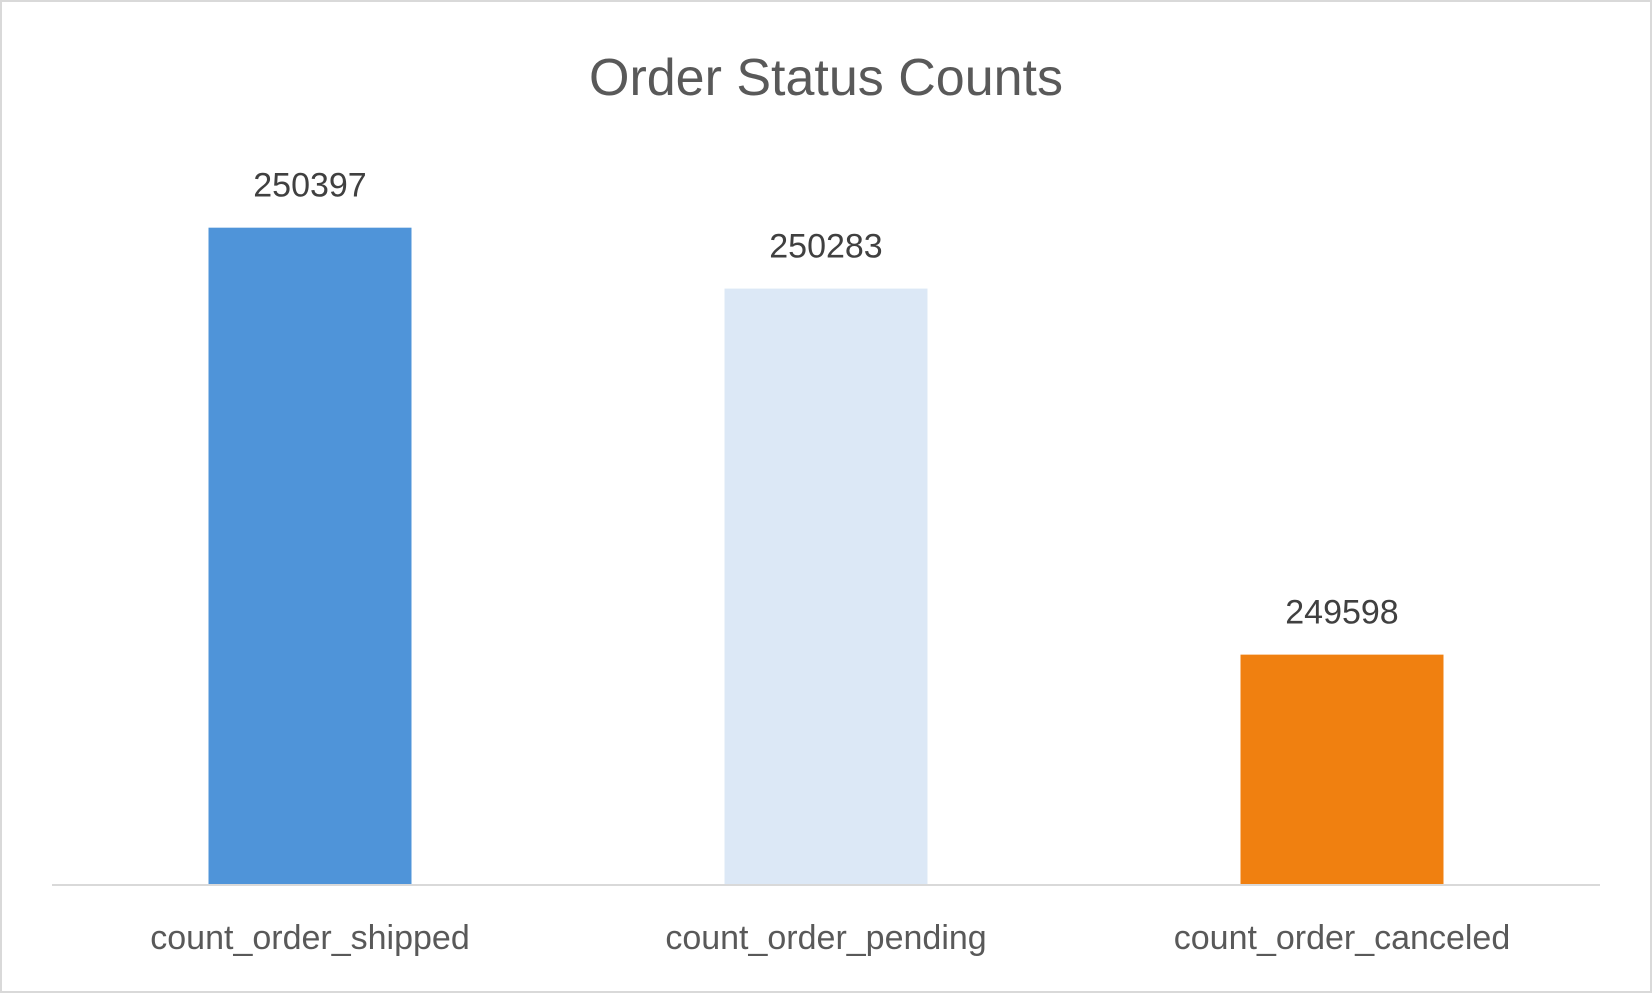 The height and width of the screenshot is (993, 1652). What do you see at coordinates (826, 78) in the screenshot?
I see `chart-title: Order Status Counts` at bounding box center [826, 78].